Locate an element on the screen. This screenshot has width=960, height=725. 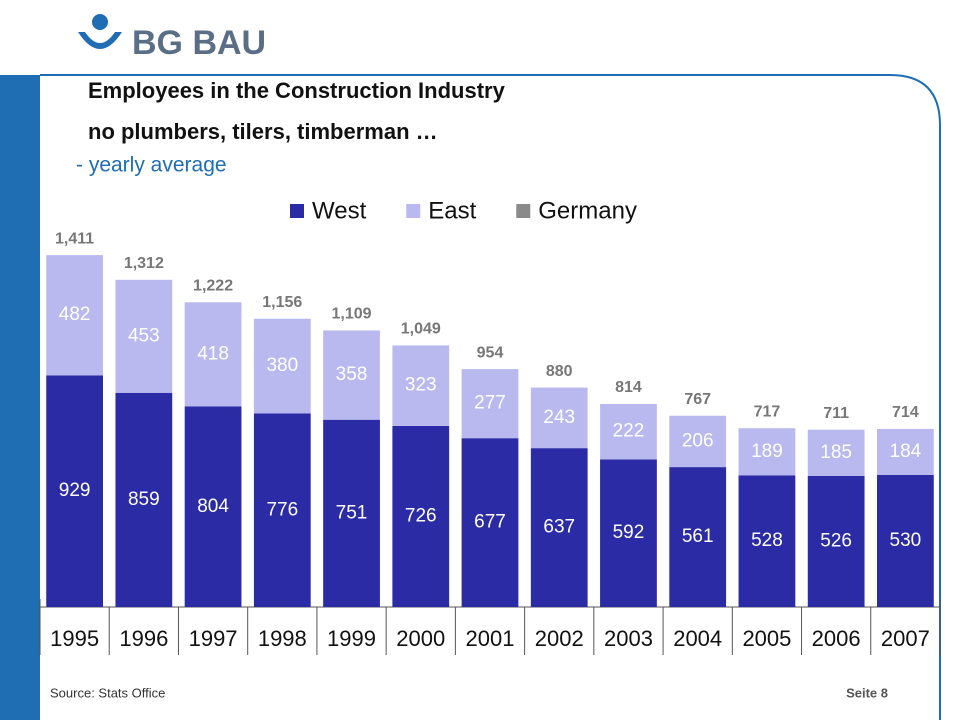
value-label: 222 is located at coordinates (629, 431).